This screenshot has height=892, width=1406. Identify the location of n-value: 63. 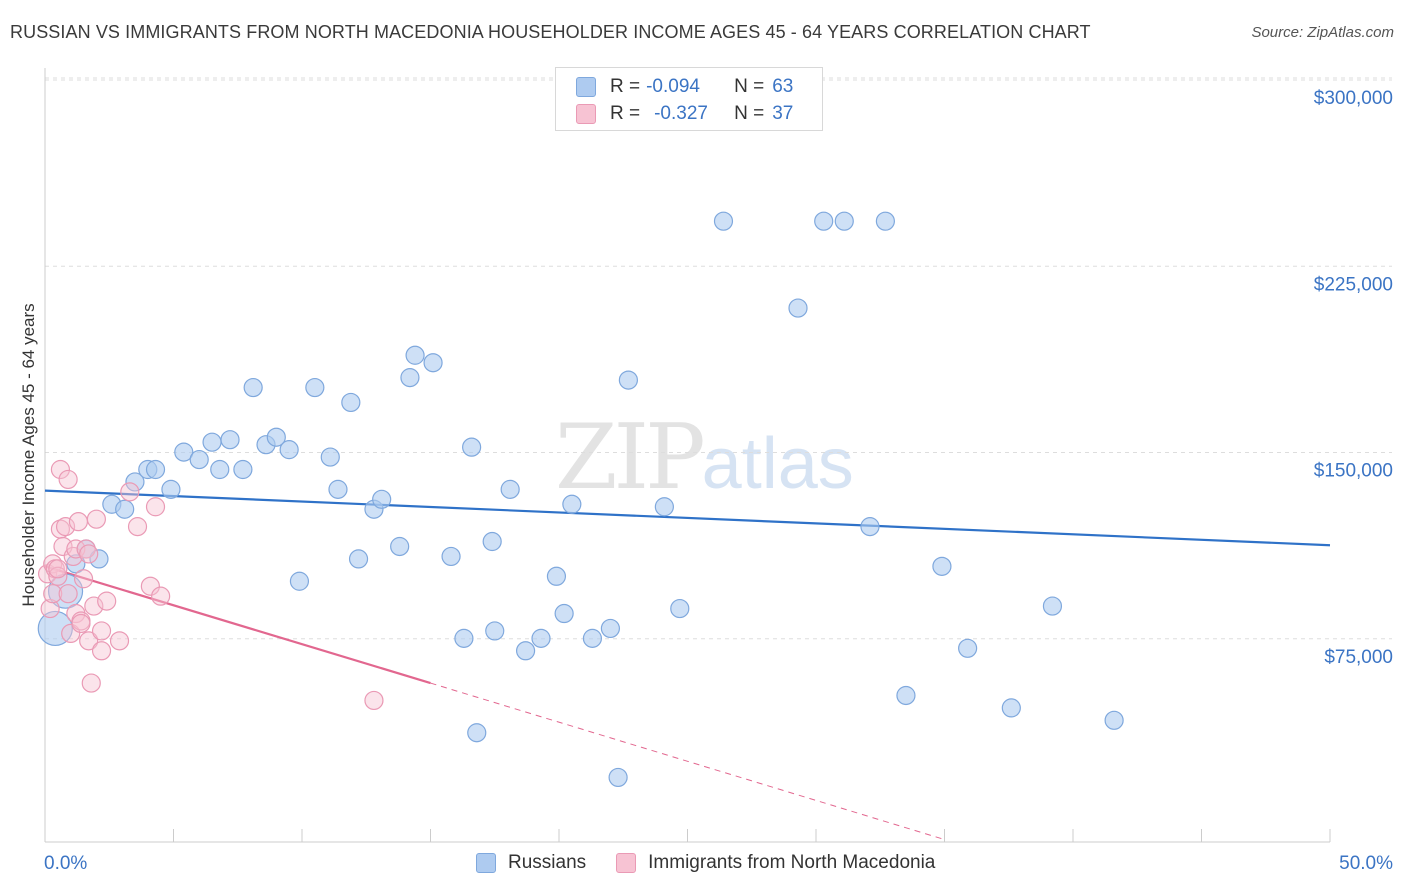
(783, 86).